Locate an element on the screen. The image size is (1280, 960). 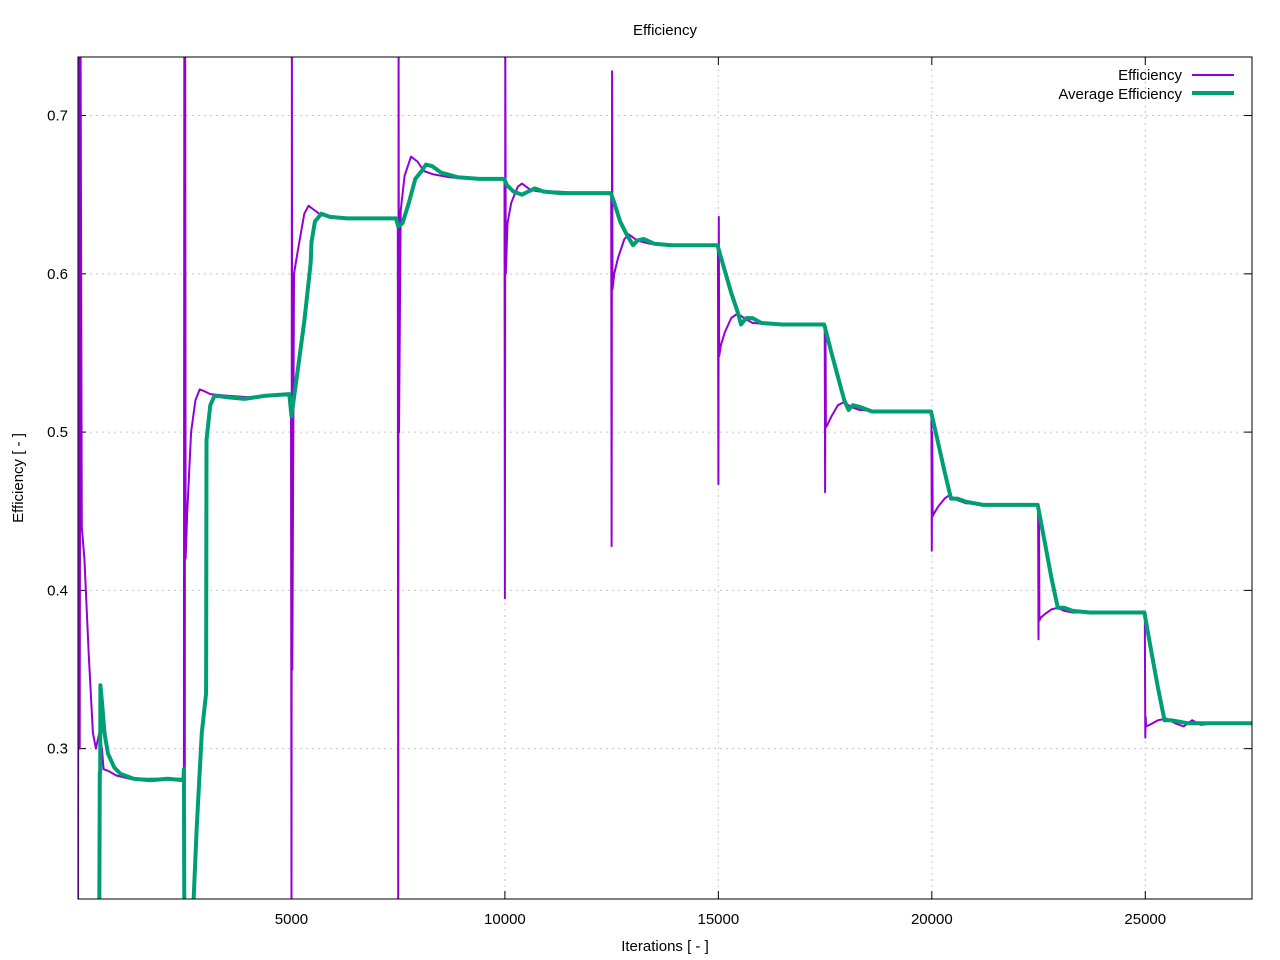
y-axis-label: Efficiency [ - ] is located at coordinates (18, 478).